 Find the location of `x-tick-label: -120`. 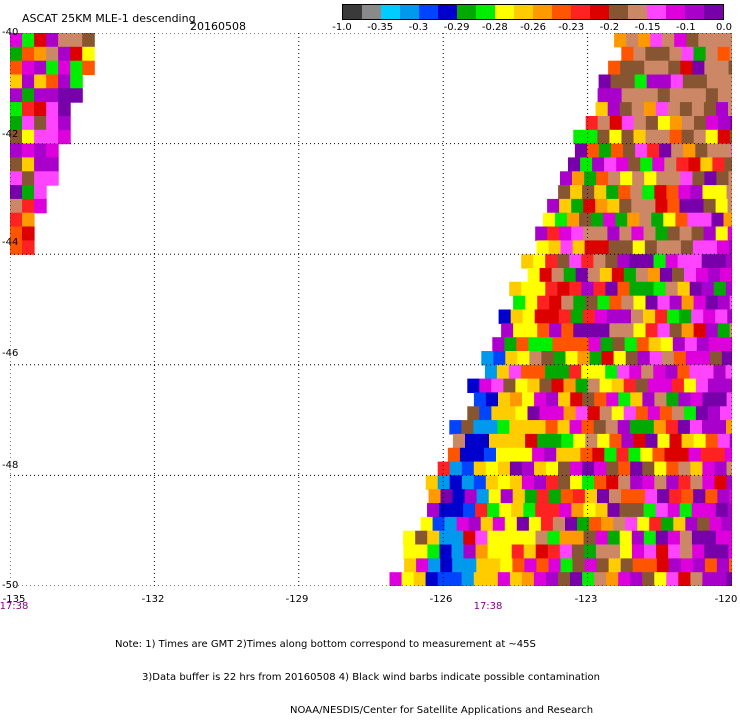

x-tick-label: -120 is located at coordinates (726, 599).